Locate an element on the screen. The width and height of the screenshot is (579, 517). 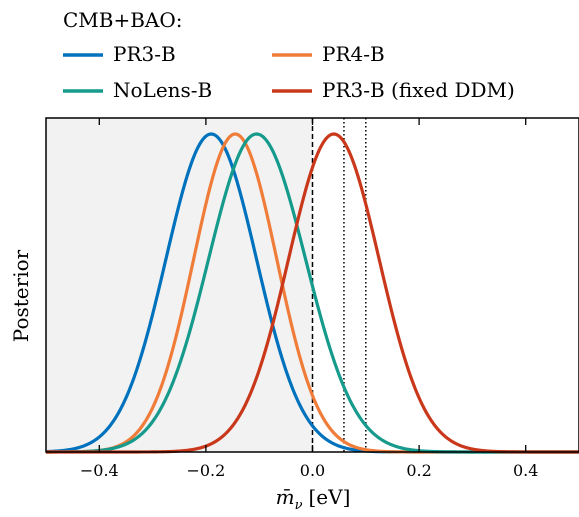
x-tick-label: −0.2 is located at coordinates (205, 470).